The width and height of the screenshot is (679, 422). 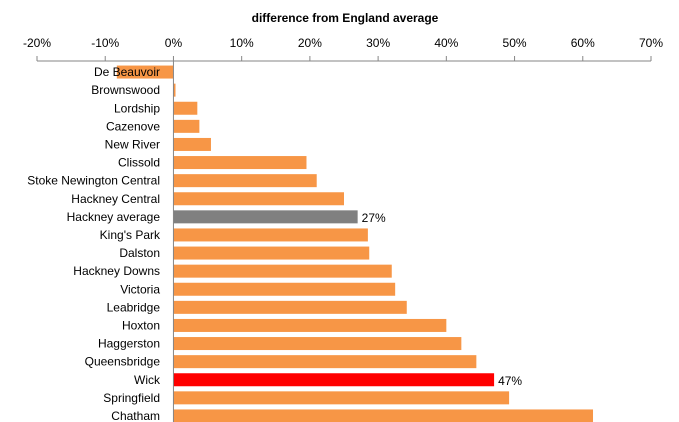 I want to click on x-tick-label: 20%, so click(x=310, y=43).